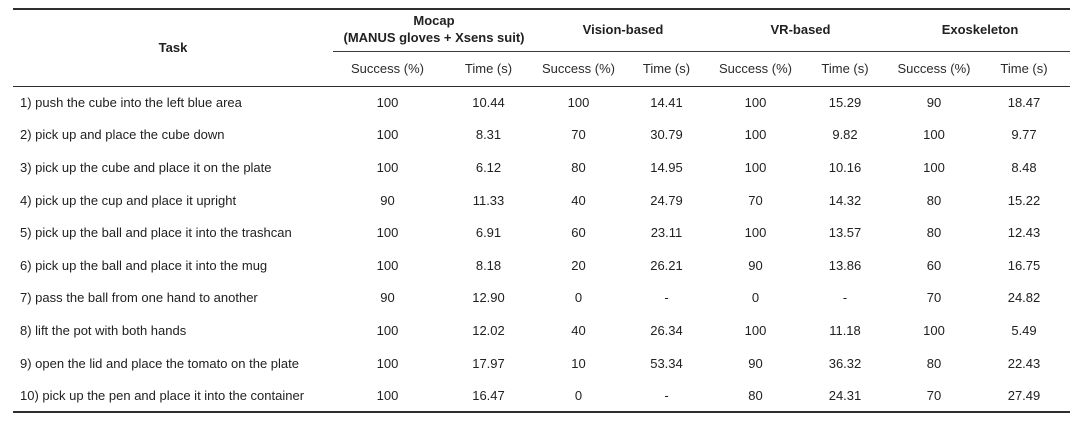  Describe the element at coordinates (845, 363) in the screenshot. I see `value-cell: 36.32` at that location.